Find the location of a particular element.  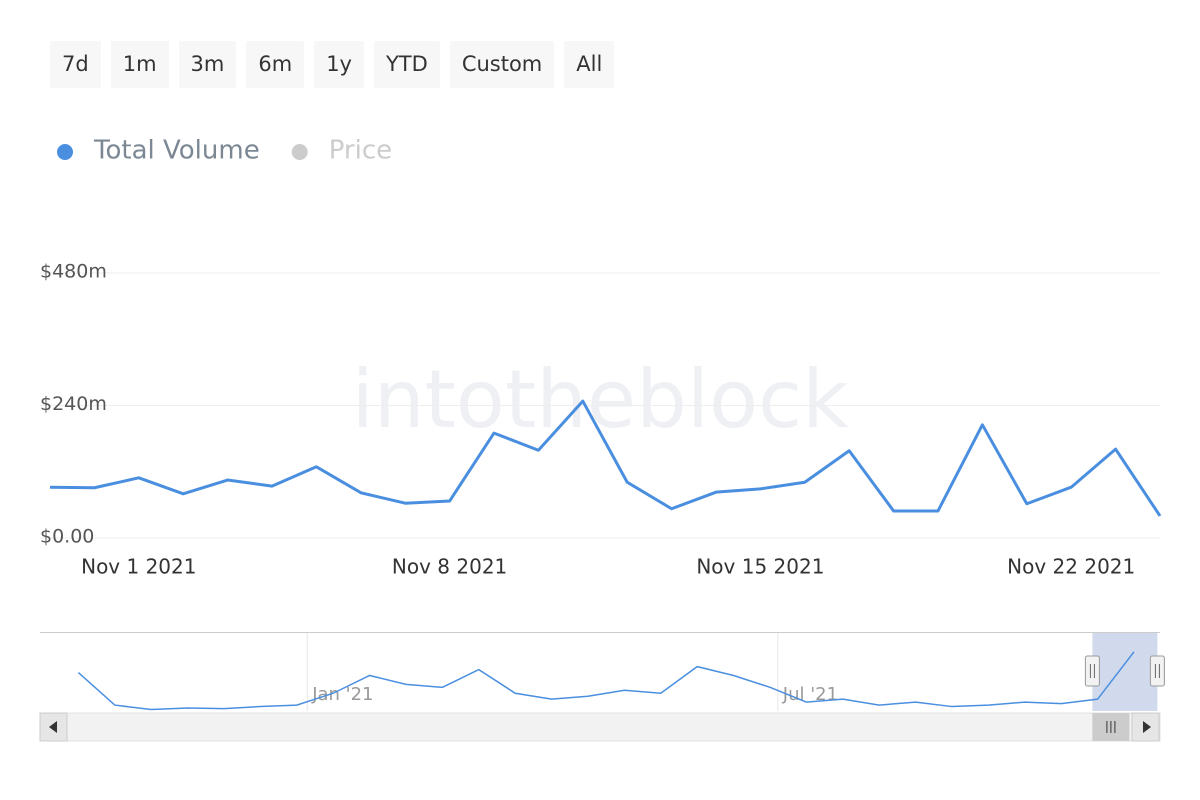

range-button: 3m is located at coordinates (207, 64).